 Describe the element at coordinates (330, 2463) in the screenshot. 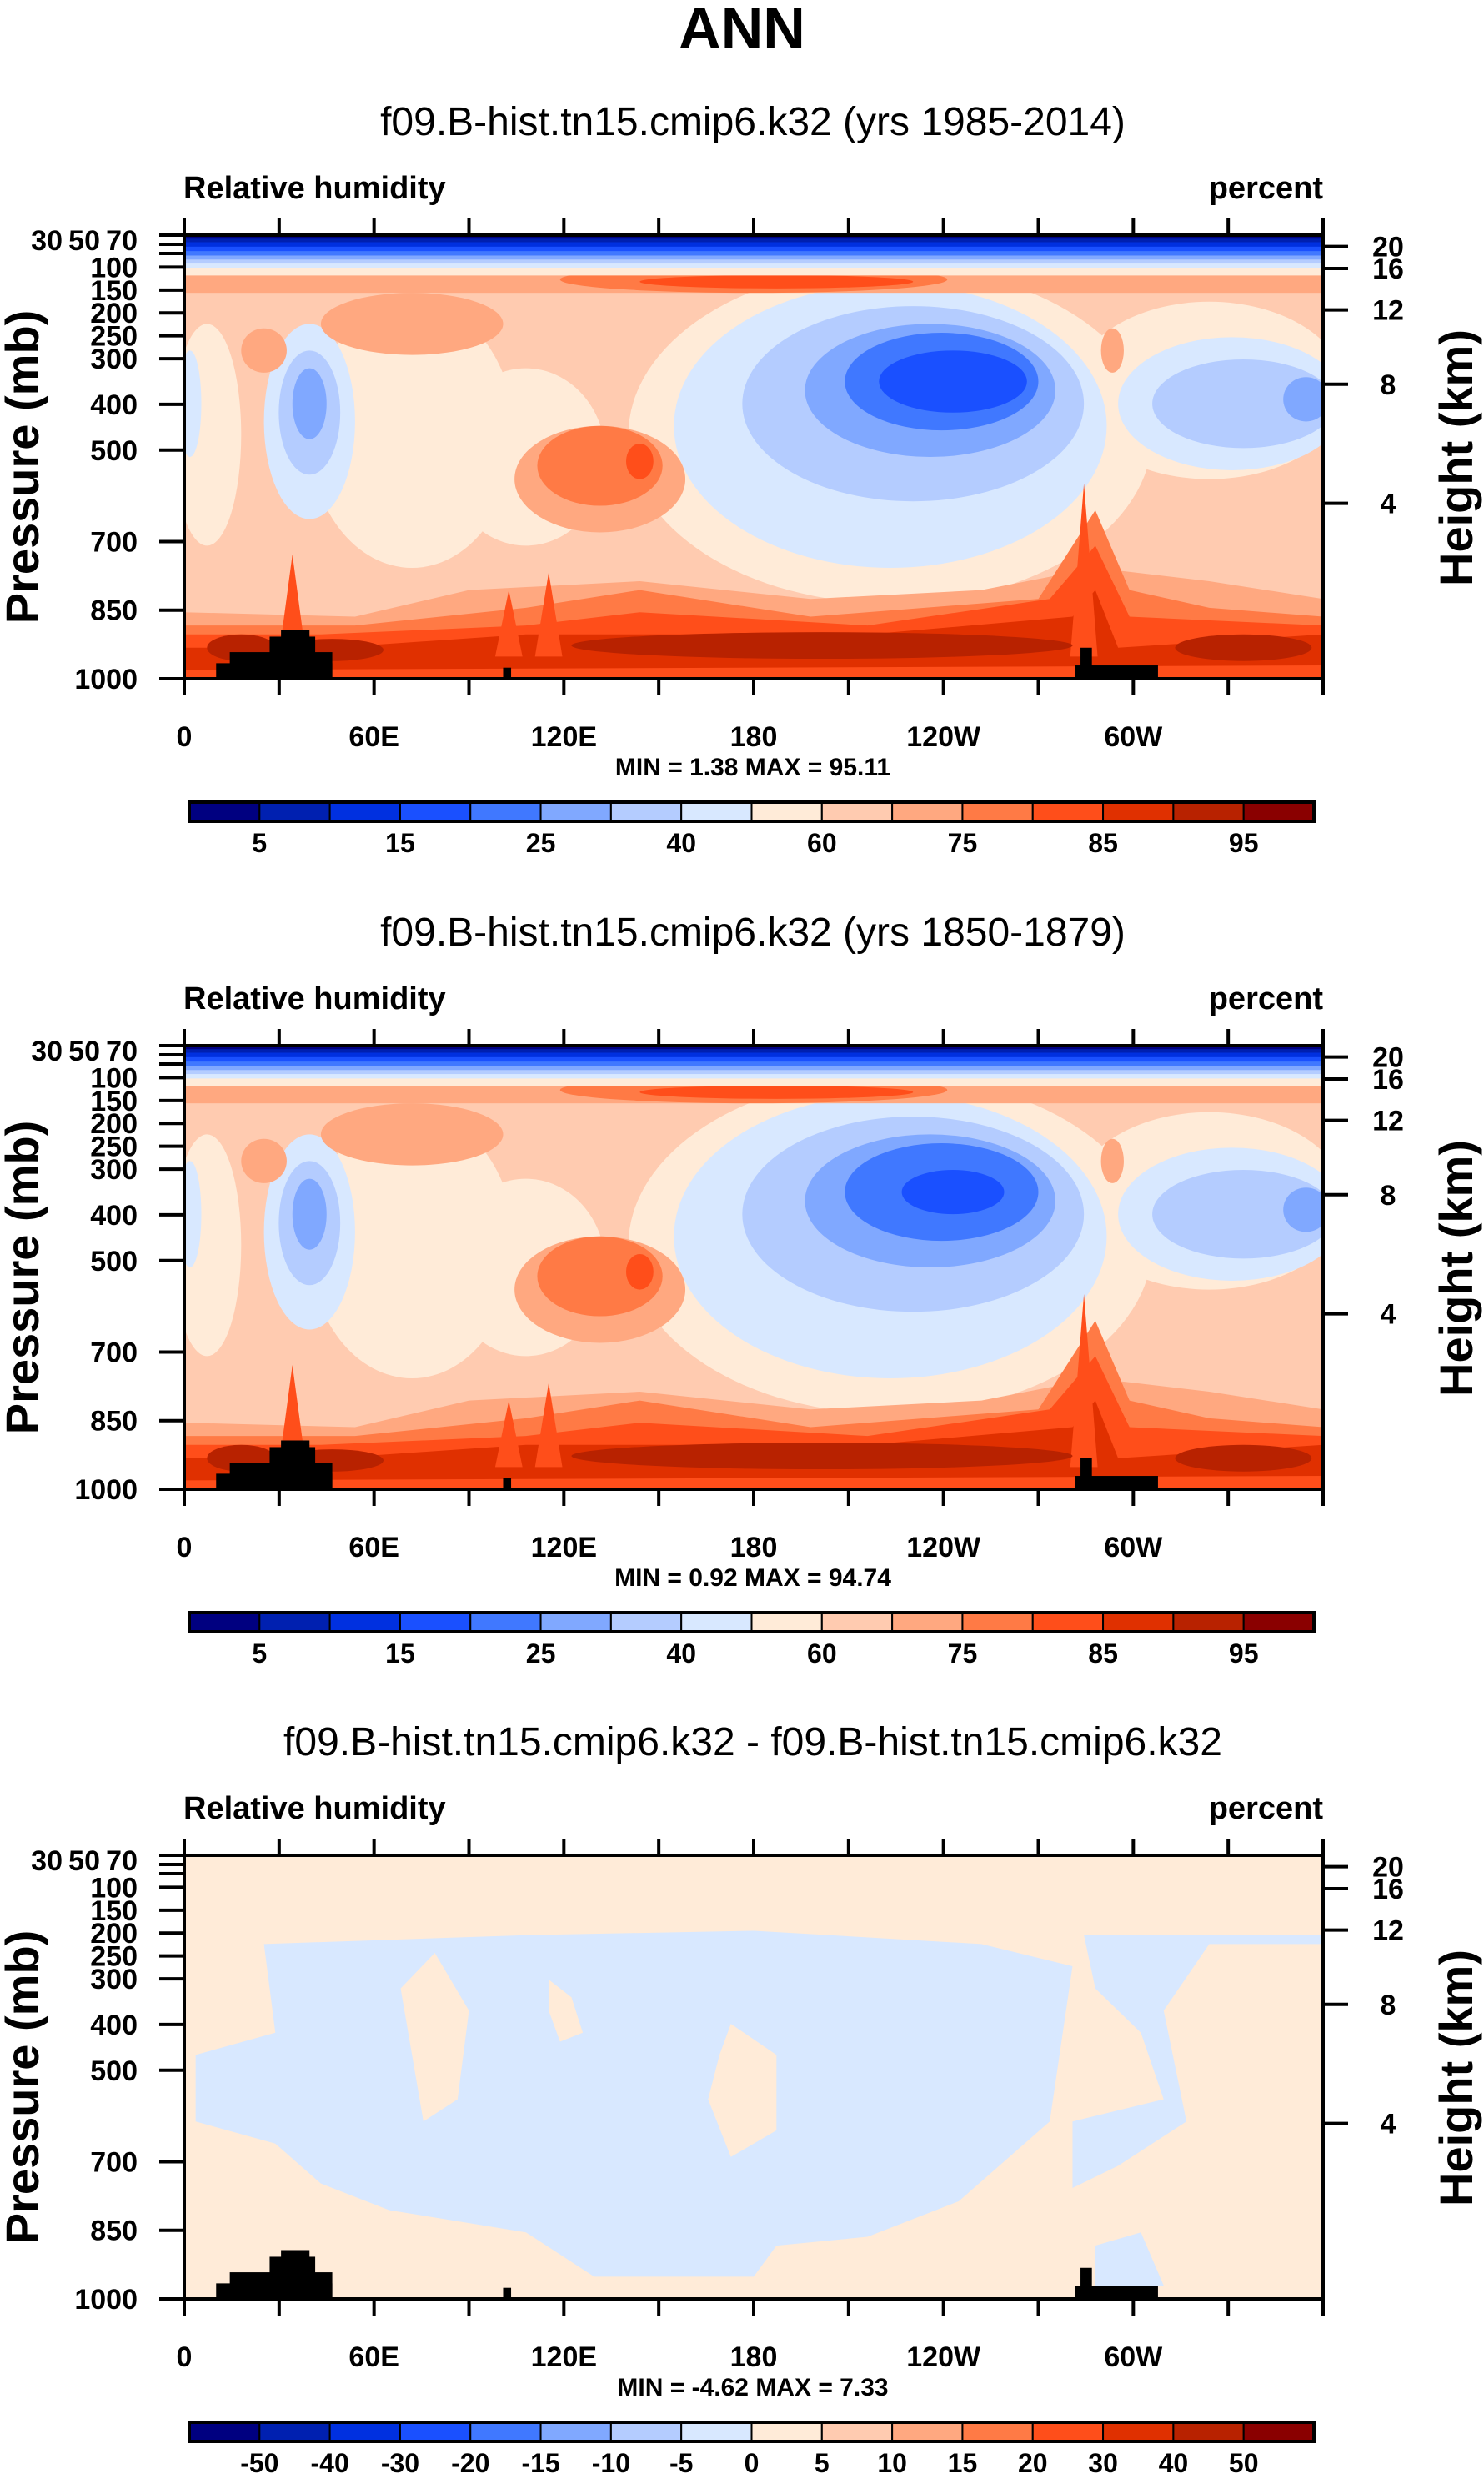

I see `colorbar-label: -40` at that location.